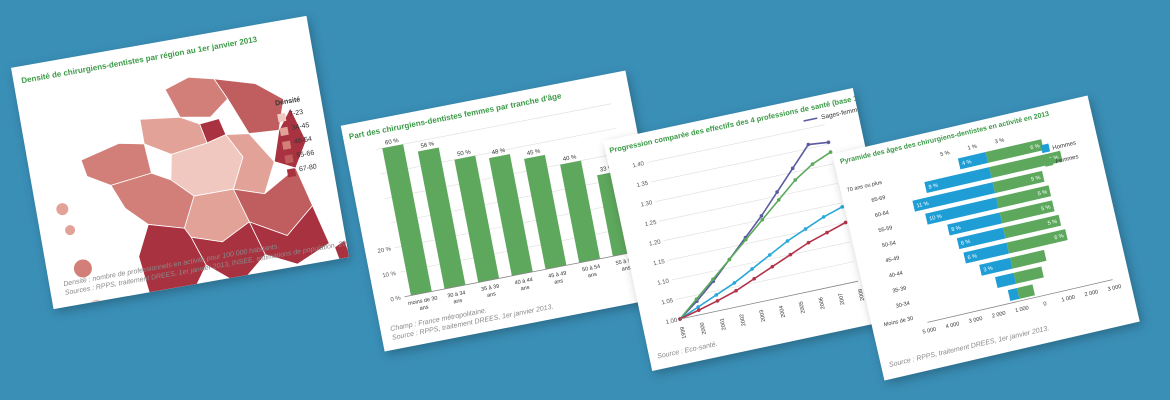  Describe the element at coordinates (843, 113) in the screenshot. I see `line-legend-label: Sages-femmes` at that location.